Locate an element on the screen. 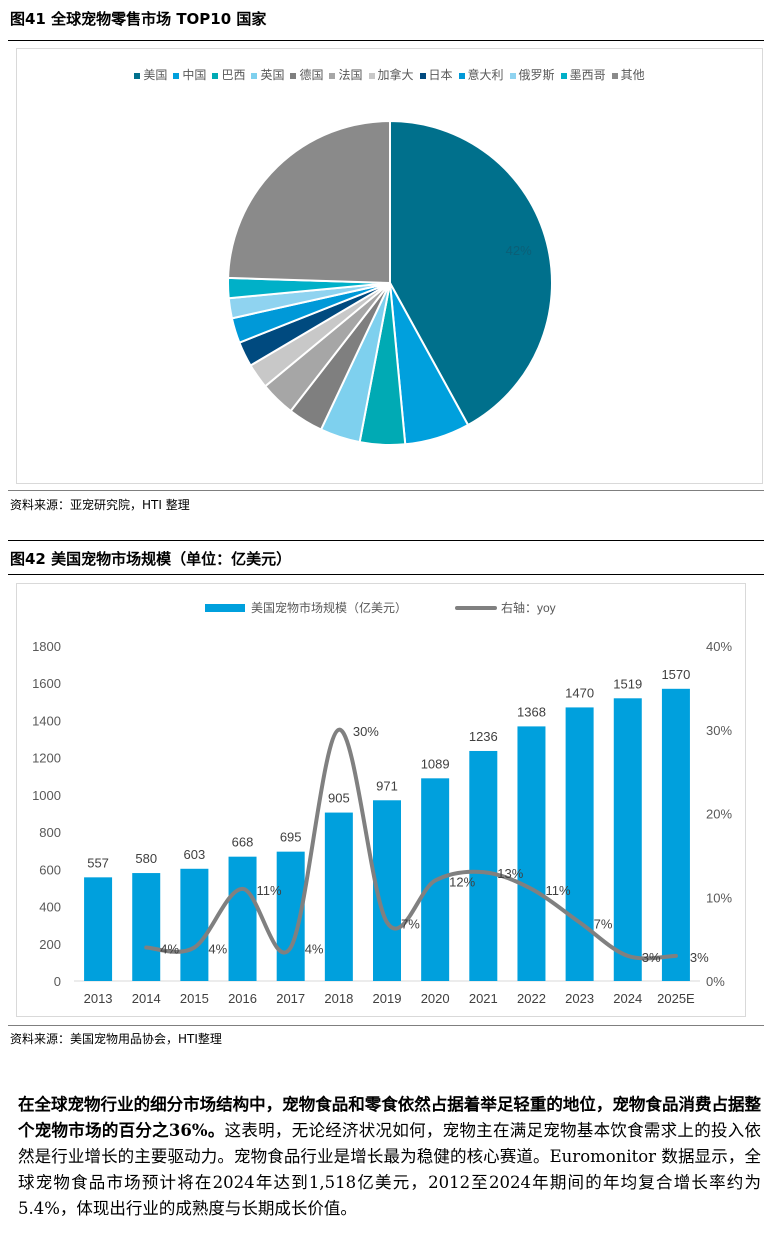 The height and width of the screenshot is (1247, 771). pie-legend-item: 俄罗斯 is located at coordinates (532, 74).